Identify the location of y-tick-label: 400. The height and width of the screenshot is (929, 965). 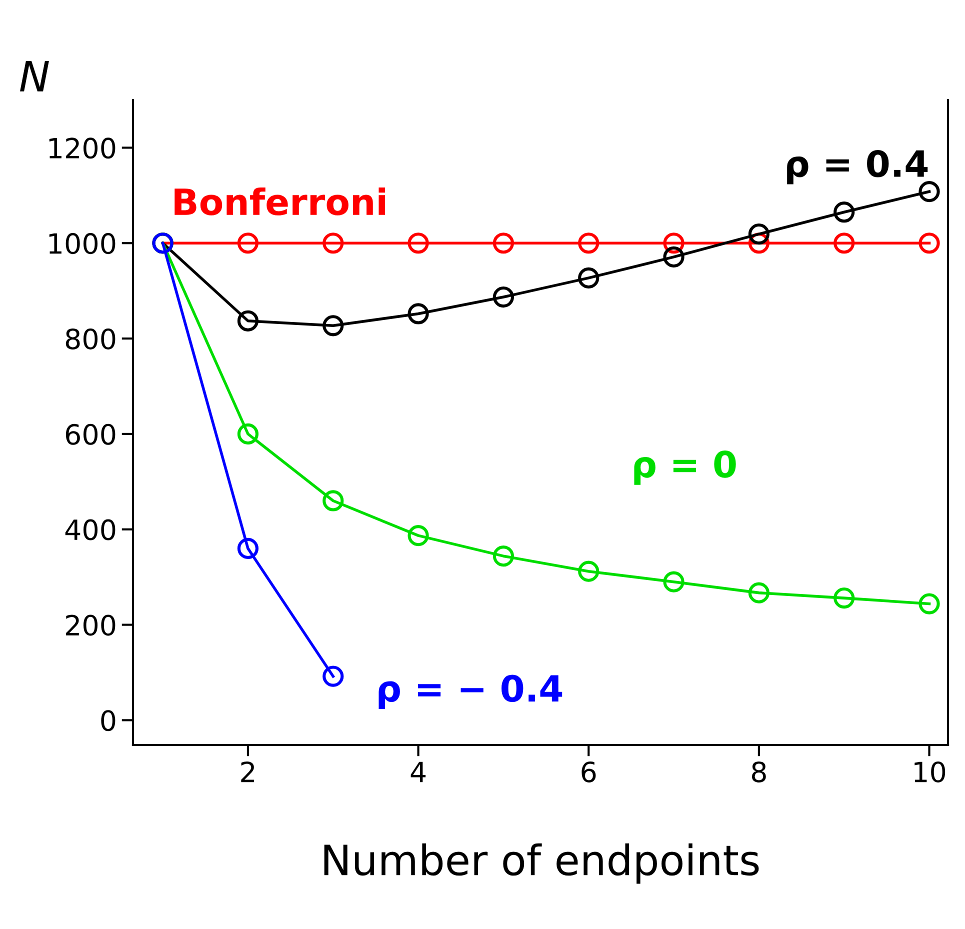
(90, 529).